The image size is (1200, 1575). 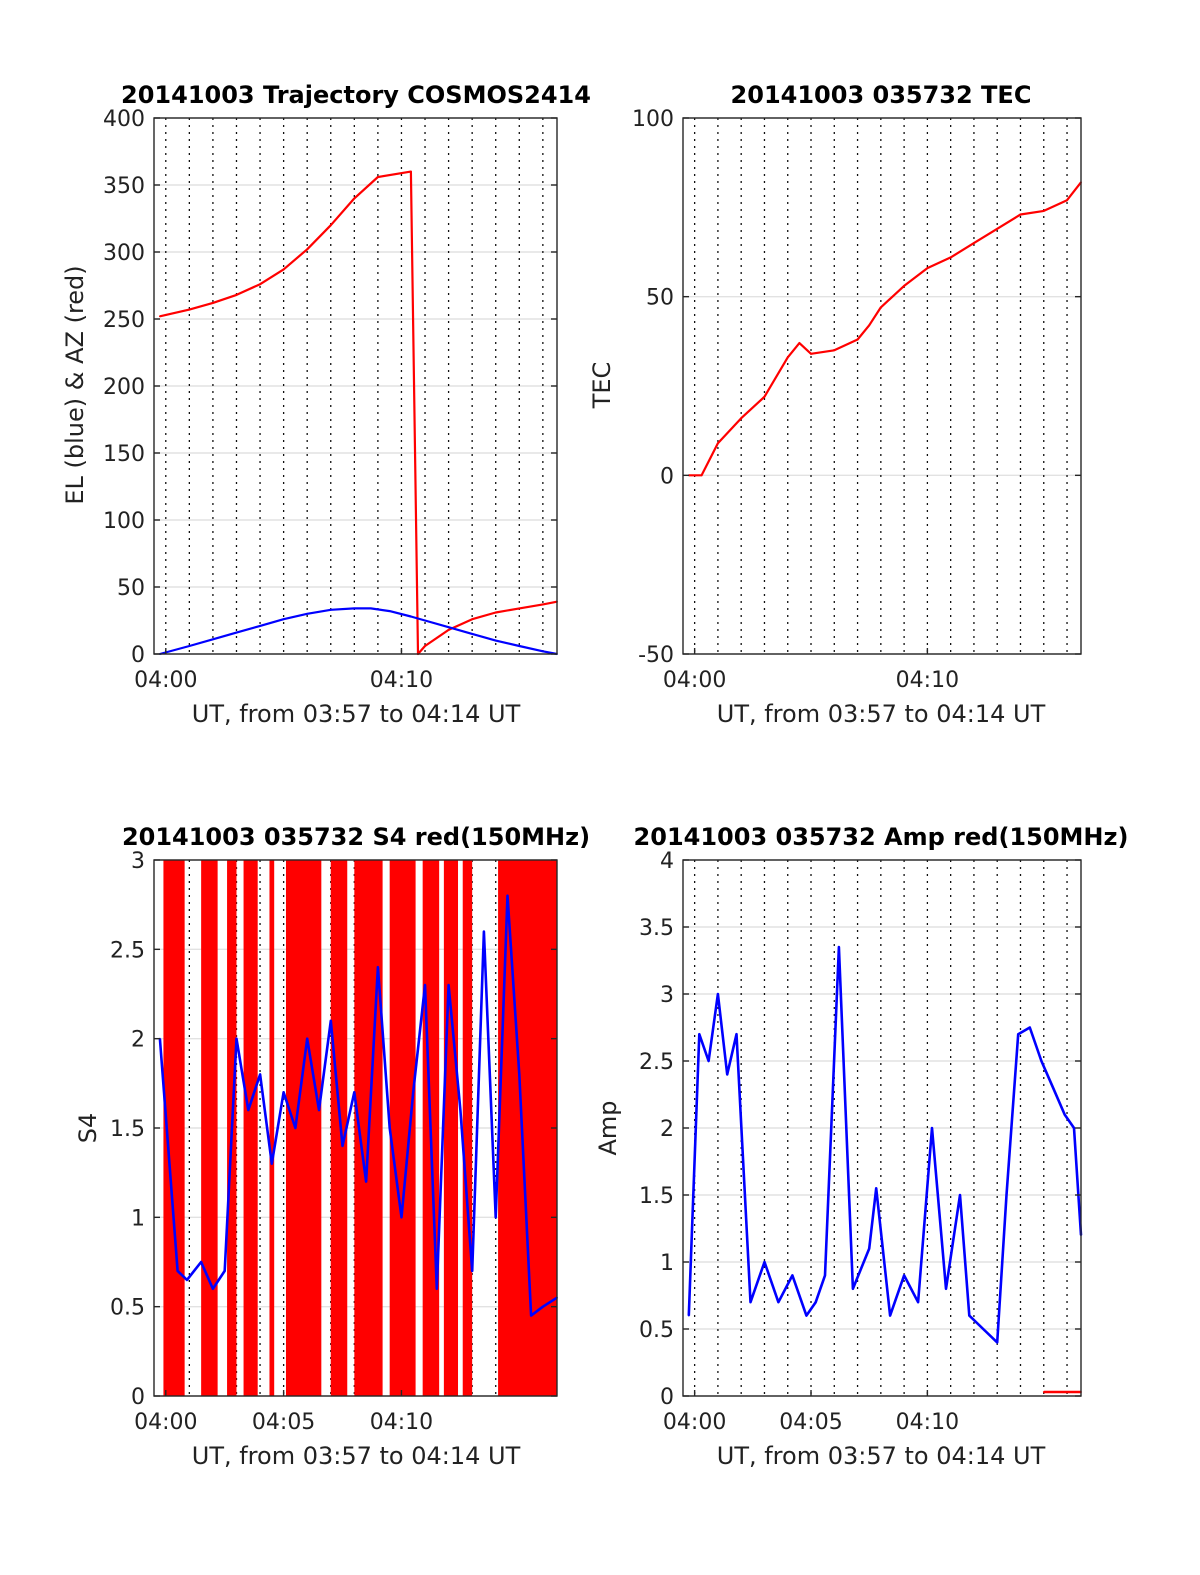 I want to click on y-tick-label: 1.5, so click(x=656, y=1196).